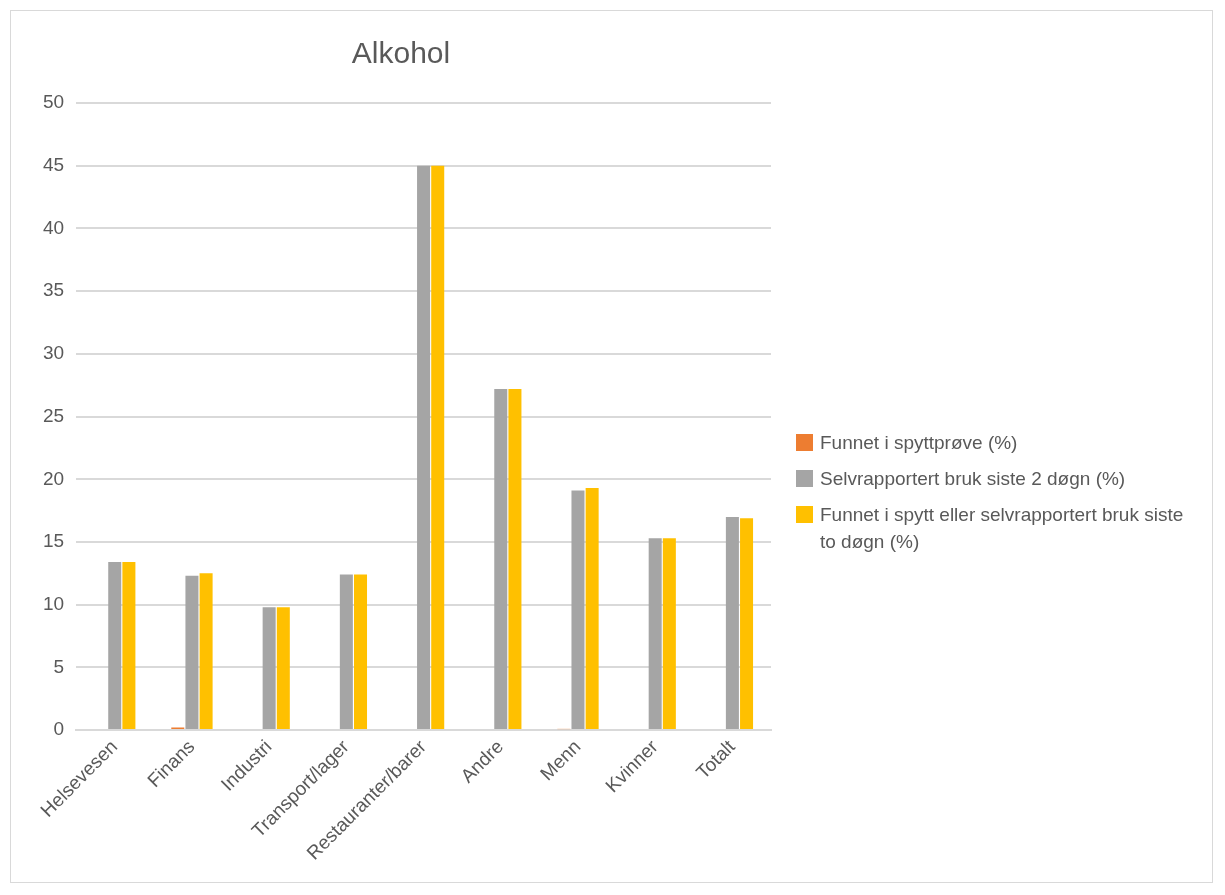 The width and height of the screenshot is (1225, 895). What do you see at coordinates (59, 729) in the screenshot?
I see `y-tick-label: 0` at bounding box center [59, 729].